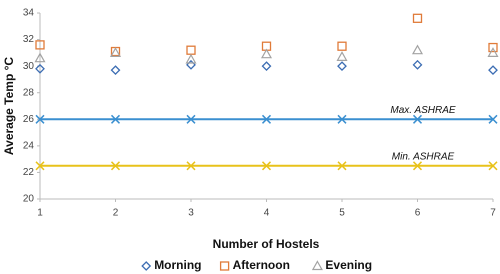  Describe the element at coordinates (29, 199) in the screenshot. I see `y-tick-label: 20` at that location.